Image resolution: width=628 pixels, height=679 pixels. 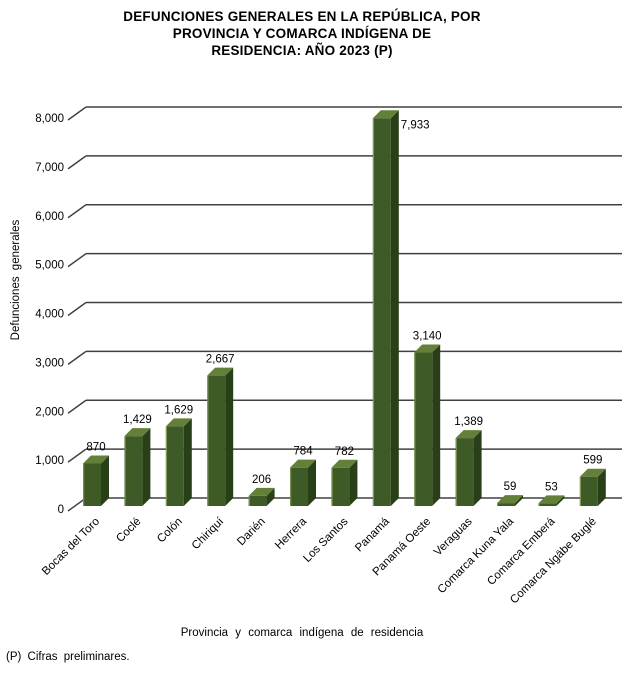 What do you see at coordinates (344, 452) in the screenshot?
I see `value-label-6: 782` at bounding box center [344, 452].